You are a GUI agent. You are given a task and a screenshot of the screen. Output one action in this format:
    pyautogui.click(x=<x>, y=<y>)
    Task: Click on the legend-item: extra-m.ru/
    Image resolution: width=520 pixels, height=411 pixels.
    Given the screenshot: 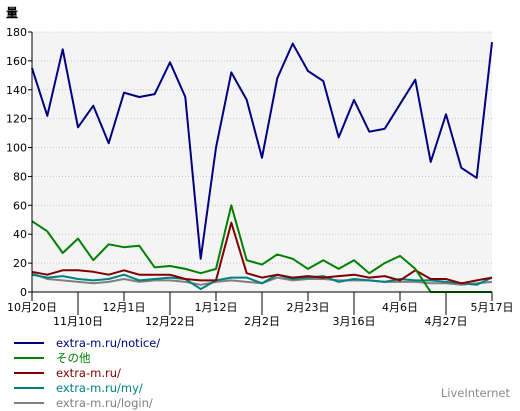 What is the action you would take?
    pyautogui.click(x=87, y=373)
    